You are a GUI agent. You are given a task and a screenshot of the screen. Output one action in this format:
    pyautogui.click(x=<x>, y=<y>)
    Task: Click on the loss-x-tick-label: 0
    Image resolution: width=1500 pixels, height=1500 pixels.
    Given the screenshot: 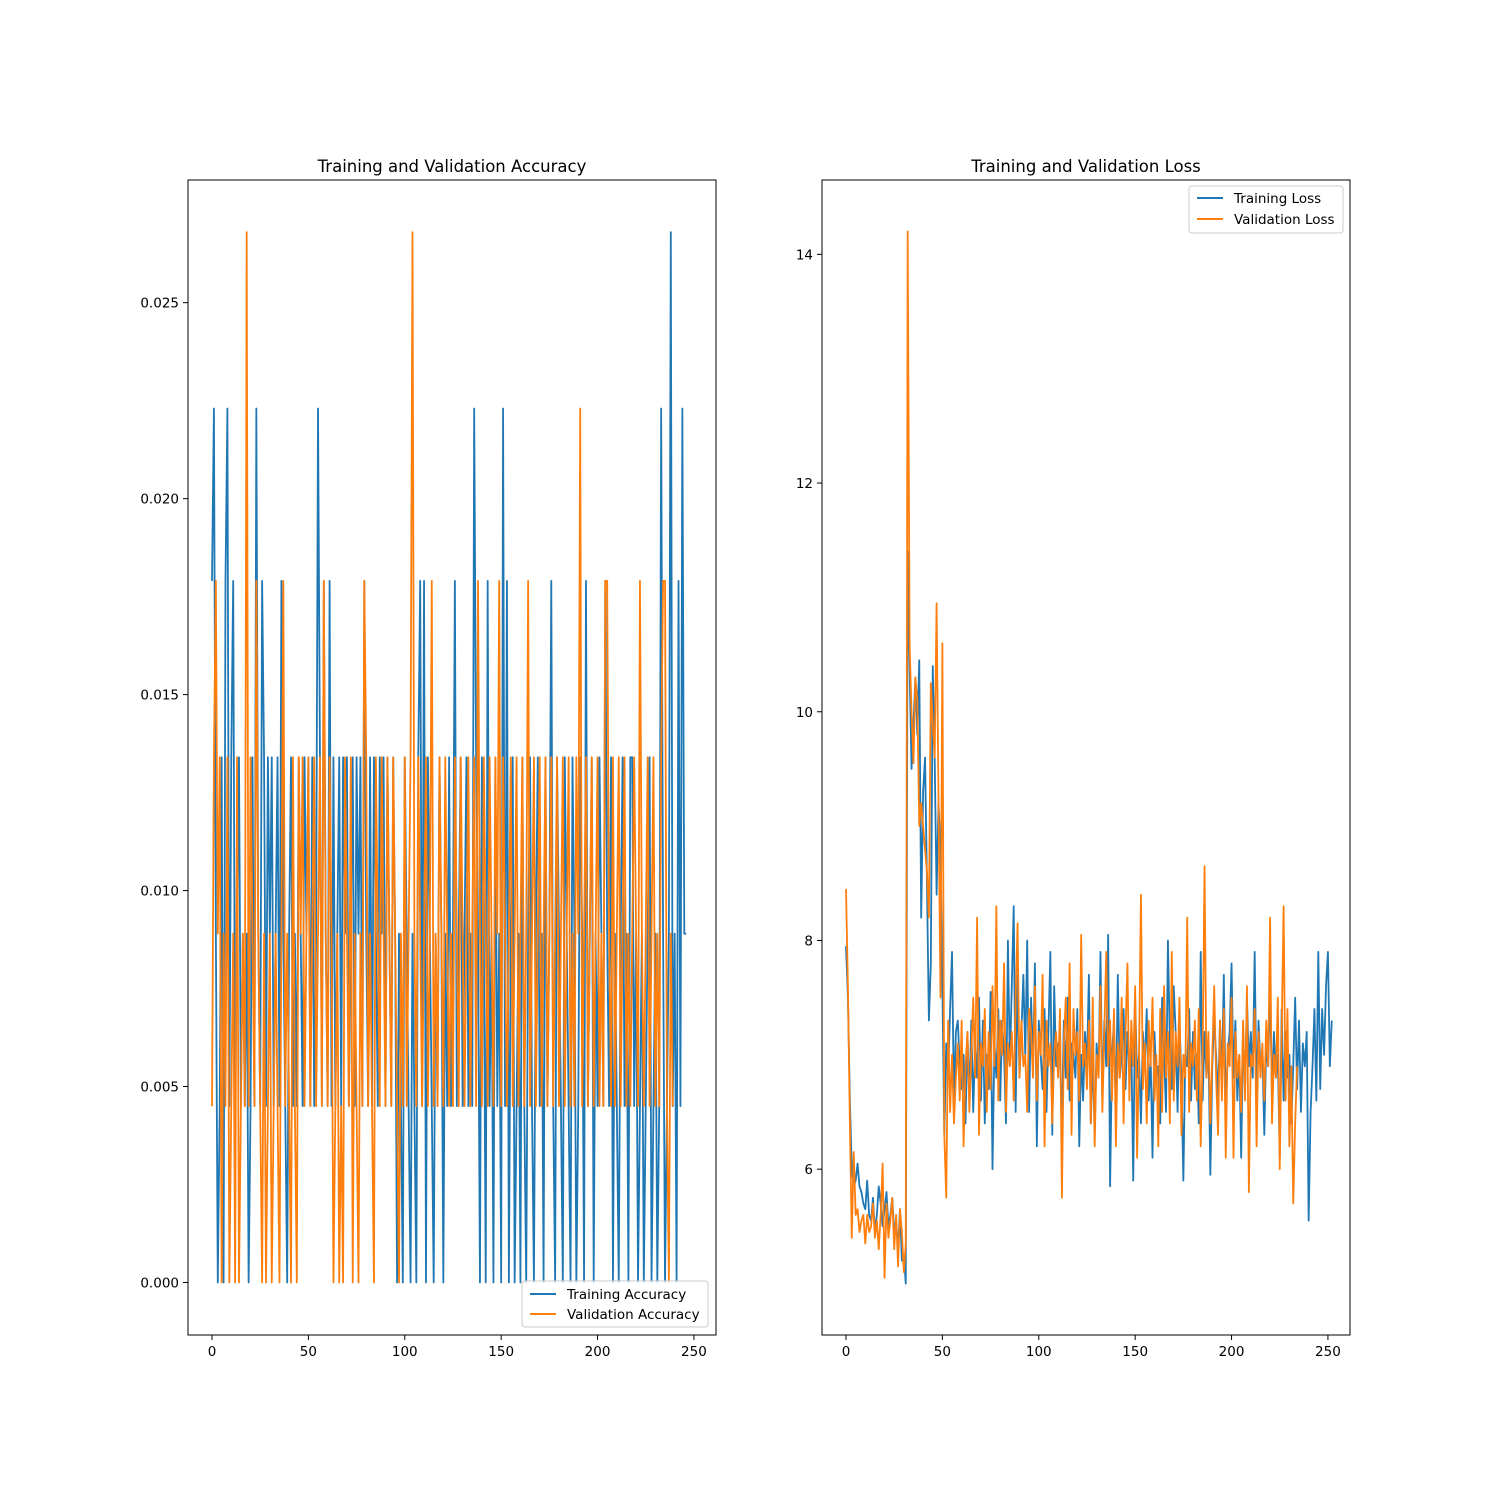 What is the action you would take?
    pyautogui.click(x=846, y=1352)
    